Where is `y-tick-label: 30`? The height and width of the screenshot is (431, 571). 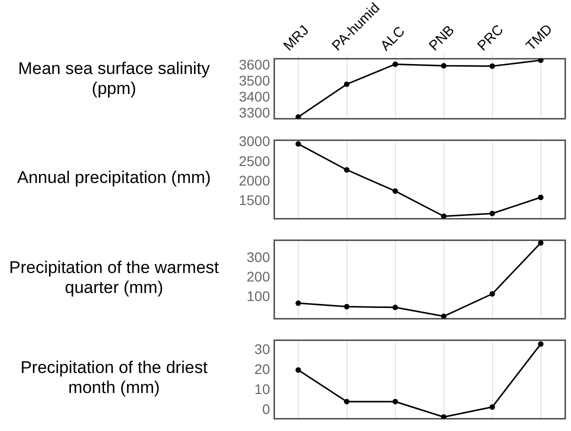 y-tick-label: 30 is located at coordinates (262, 348).